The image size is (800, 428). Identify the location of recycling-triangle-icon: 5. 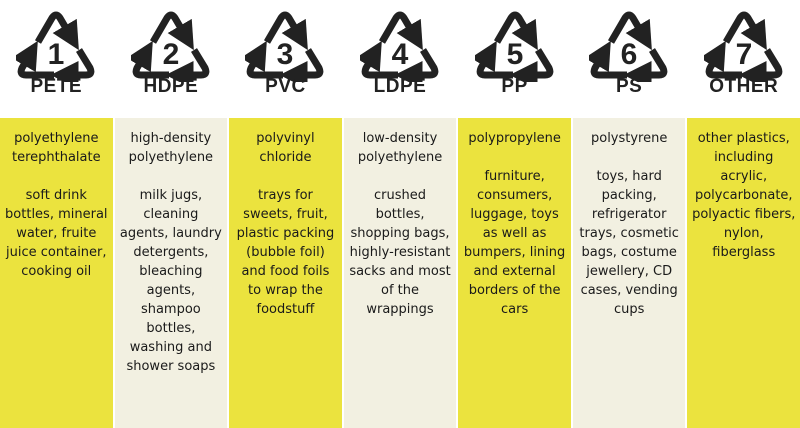
(513, 46).